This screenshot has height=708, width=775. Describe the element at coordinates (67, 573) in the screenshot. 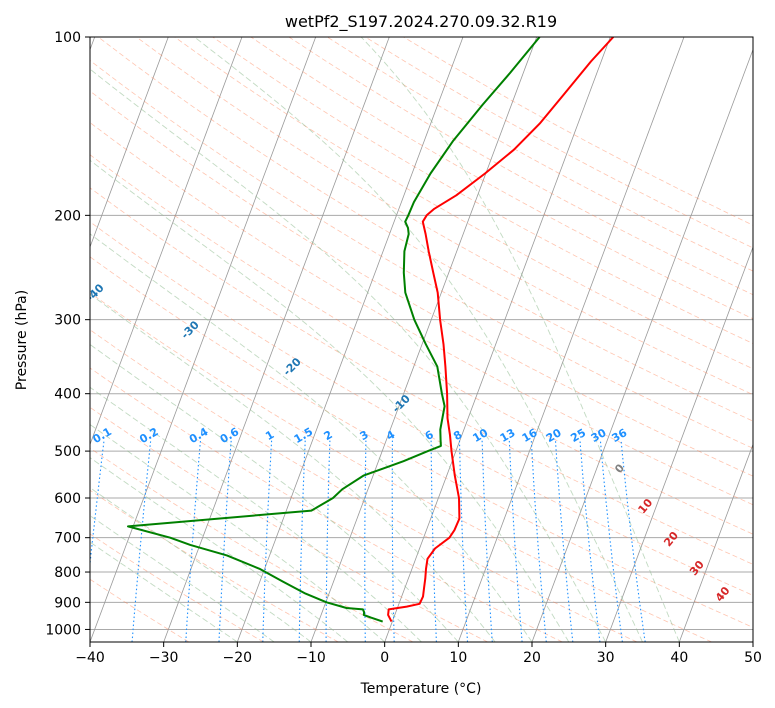

I see `y-tick-label: 800` at that location.